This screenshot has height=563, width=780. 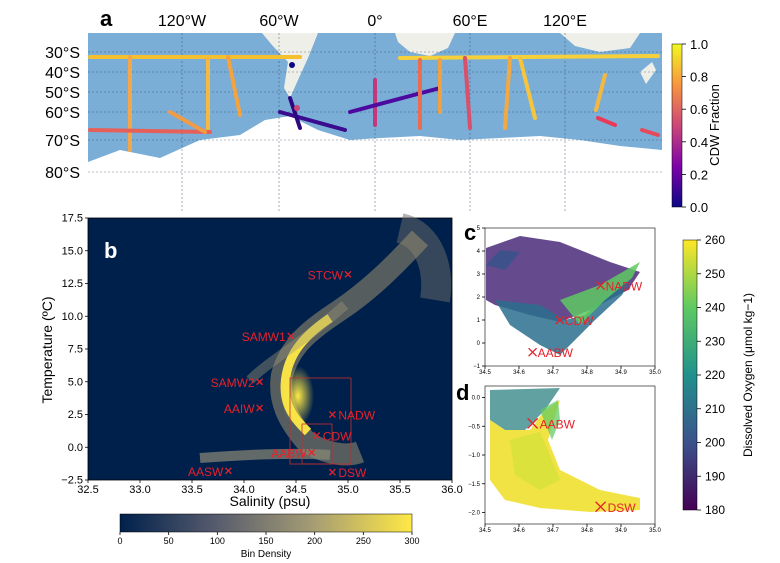 What do you see at coordinates (699, 207) in the screenshot?
I see `colorbar-tick-label: 0.0` at bounding box center [699, 207].